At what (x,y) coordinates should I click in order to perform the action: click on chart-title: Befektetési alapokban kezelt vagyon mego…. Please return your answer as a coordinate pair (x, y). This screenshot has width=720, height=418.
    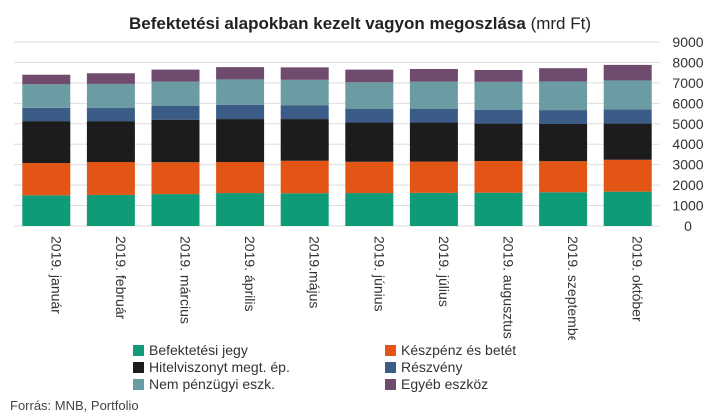
    Looking at the image, I should click on (360, 24).